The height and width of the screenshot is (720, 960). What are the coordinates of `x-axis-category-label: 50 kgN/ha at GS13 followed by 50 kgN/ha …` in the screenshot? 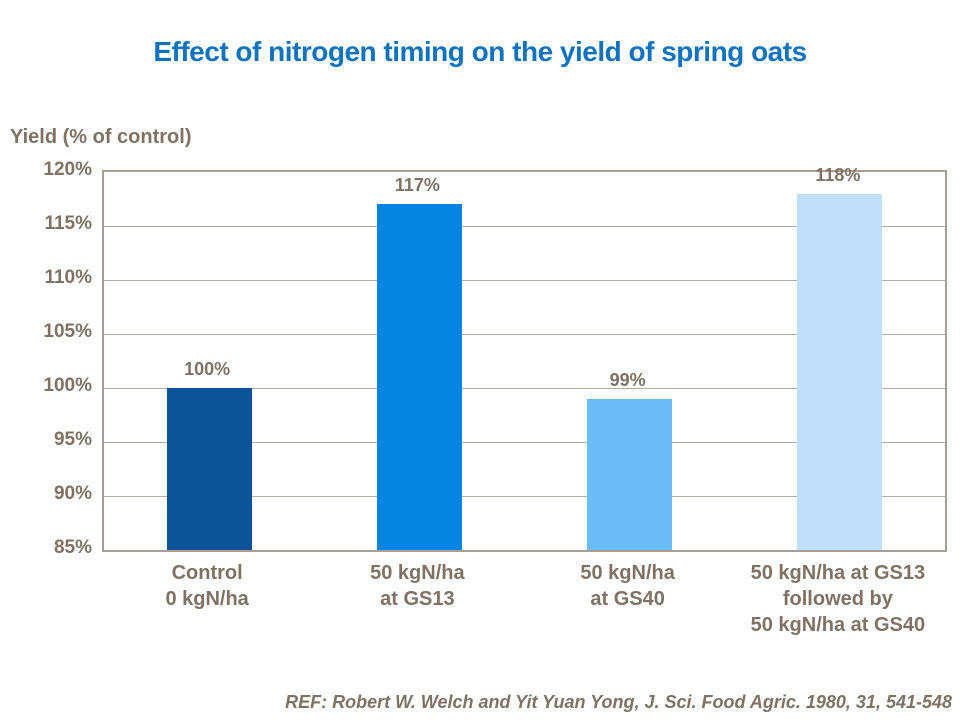 It's located at (838, 599).